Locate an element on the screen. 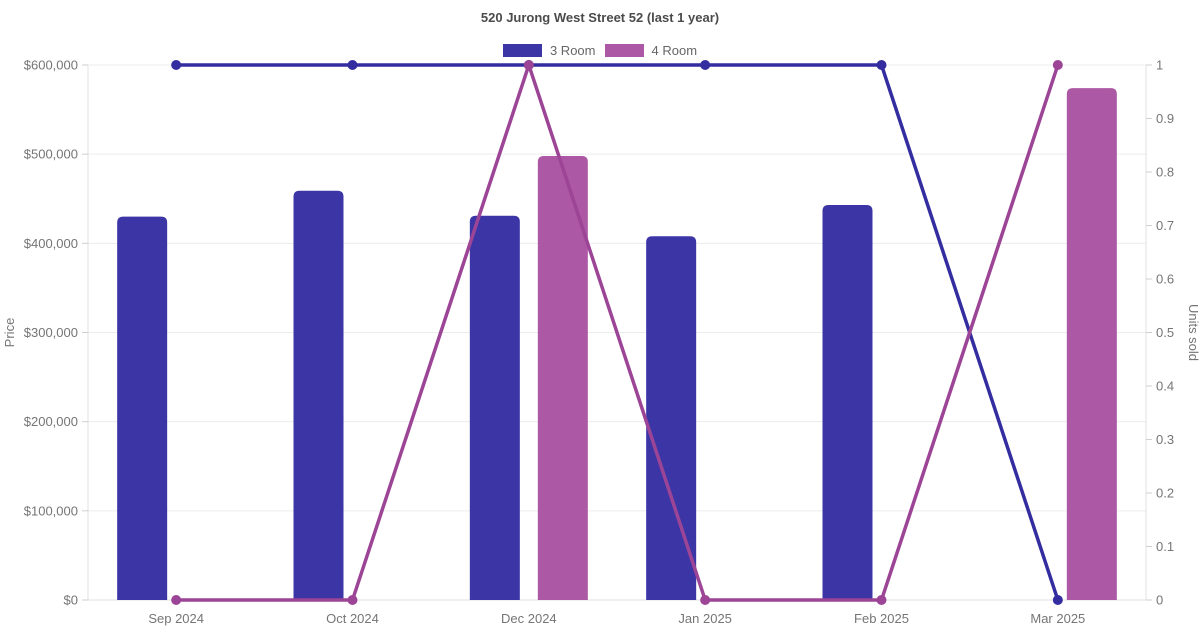  axis-titles: Price Units sold is located at coordinates (601, 332).